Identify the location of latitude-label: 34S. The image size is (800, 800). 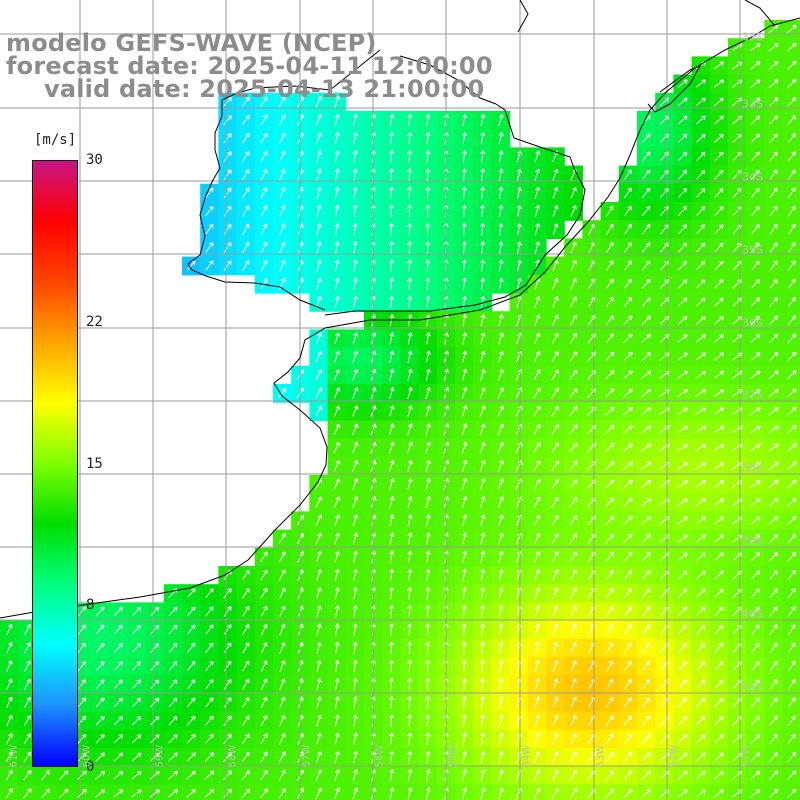
(752, 177).